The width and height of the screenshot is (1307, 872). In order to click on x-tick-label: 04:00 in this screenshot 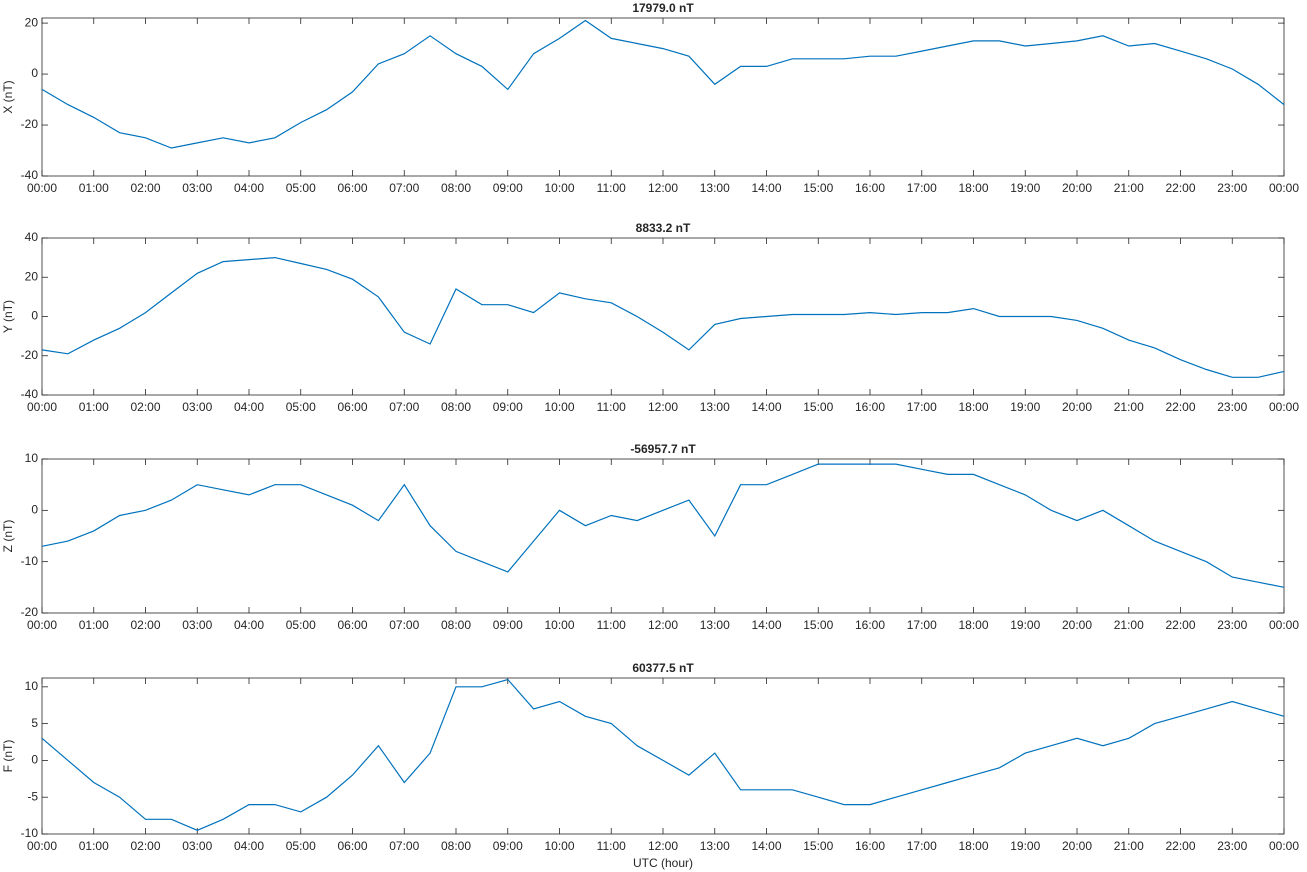, I will do `click(249, 407)`.